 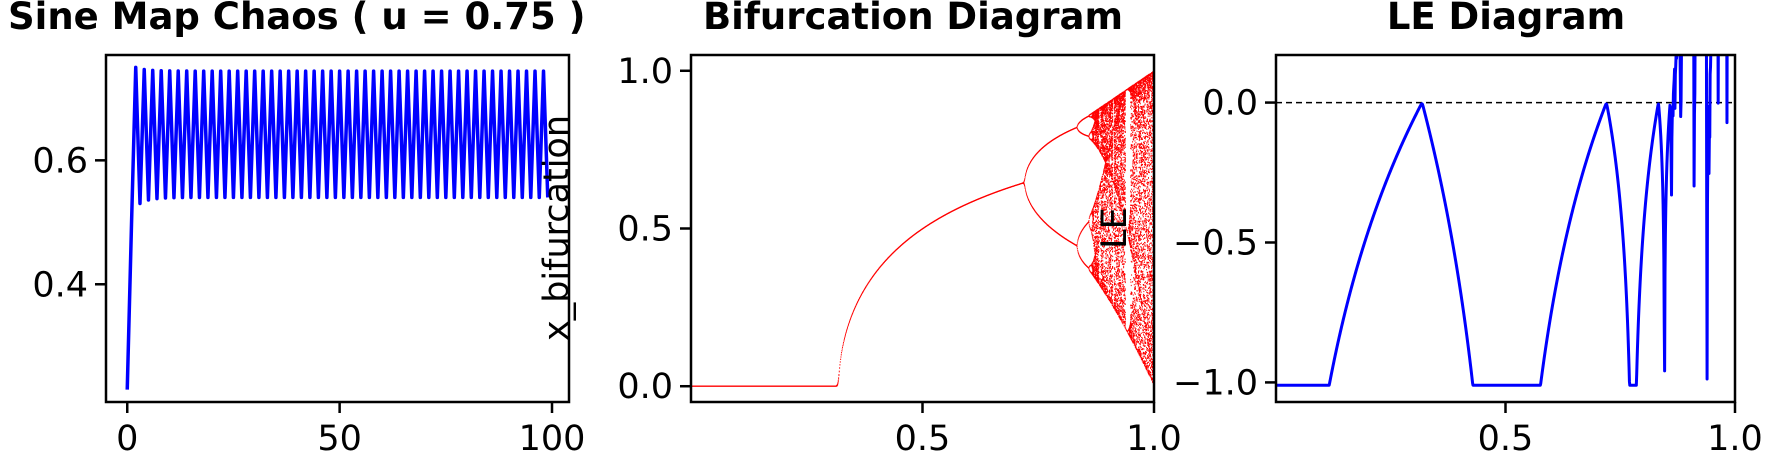 What do you see at coordinates (913, 19) in the screenshot?
I see `chart-title: Bifurcation Diagram` at bounding box center [913, 19].